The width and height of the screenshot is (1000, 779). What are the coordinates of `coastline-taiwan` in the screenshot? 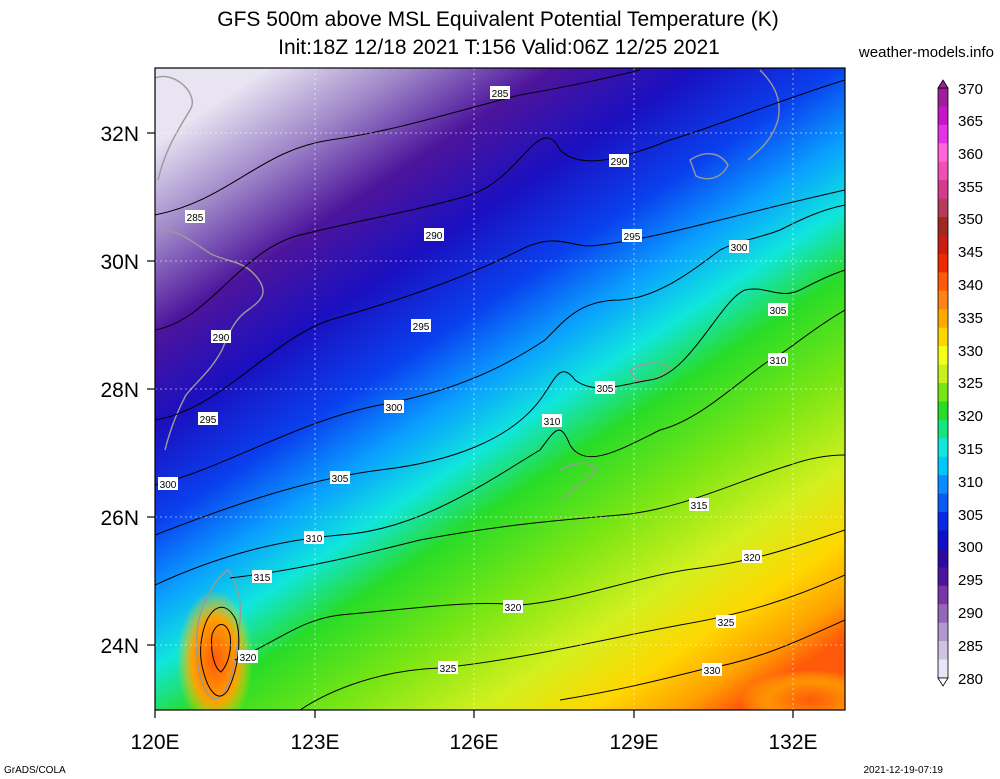 It's located at (218, 634).